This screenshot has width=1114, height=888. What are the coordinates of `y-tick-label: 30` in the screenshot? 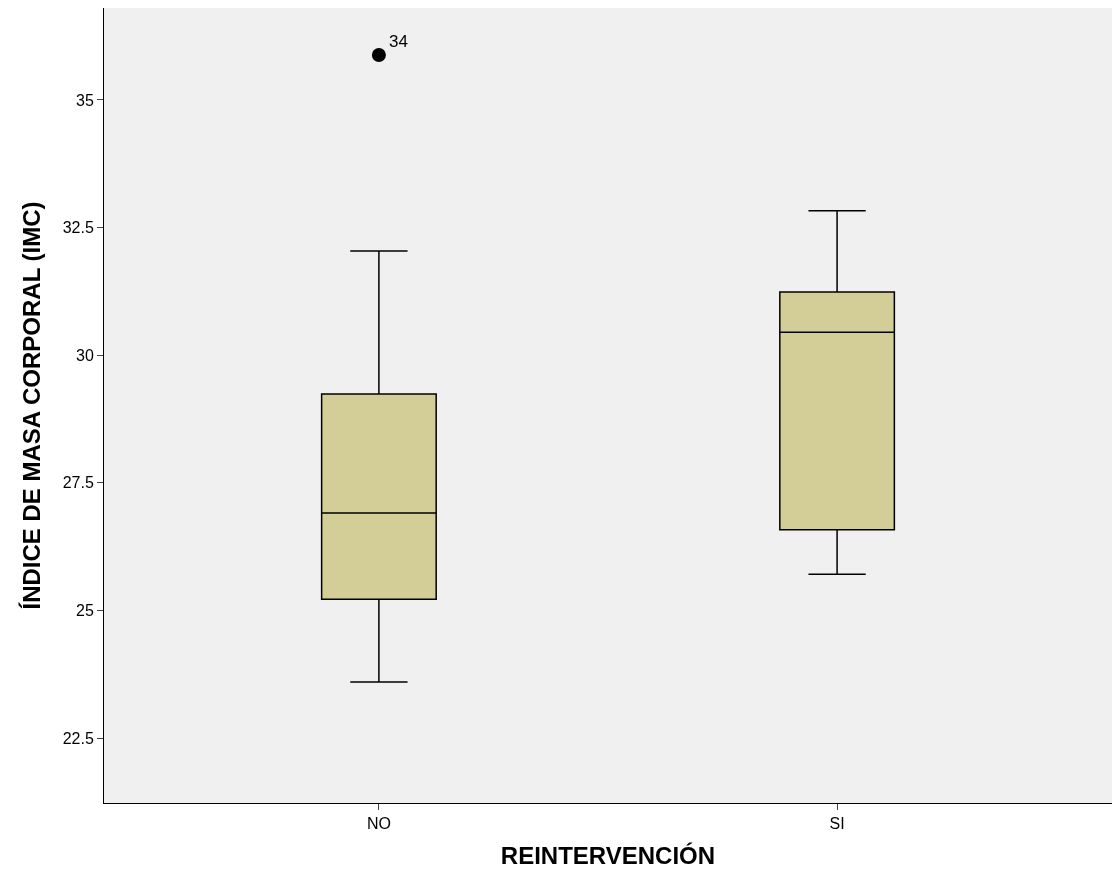 It's located at (85, 355).